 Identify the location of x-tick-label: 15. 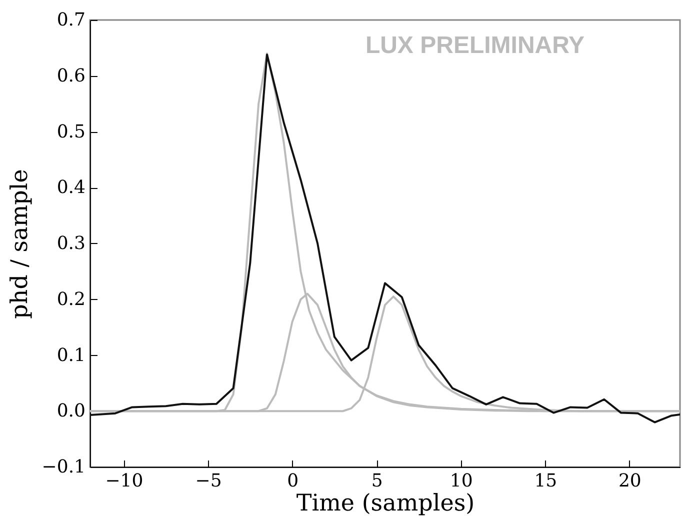
(546, 481).